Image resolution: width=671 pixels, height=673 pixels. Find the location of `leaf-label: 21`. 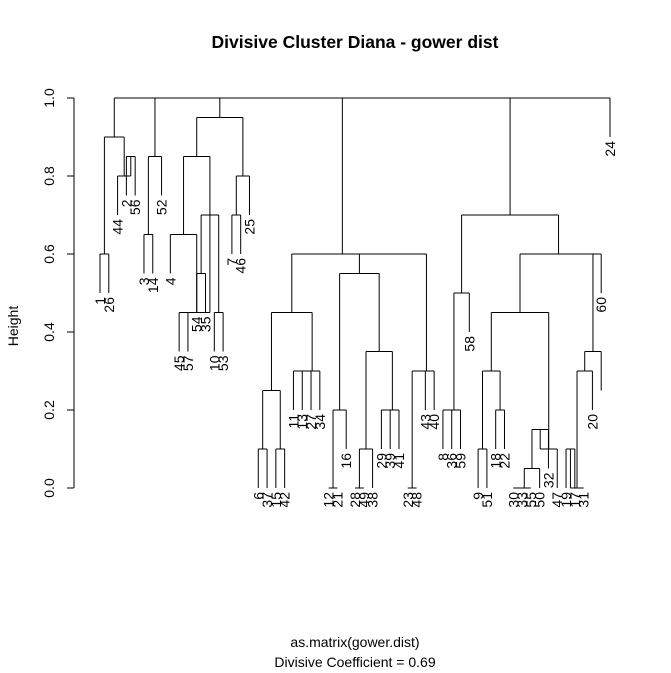

leaf-label: 21 is located at coordinates (337, 500).